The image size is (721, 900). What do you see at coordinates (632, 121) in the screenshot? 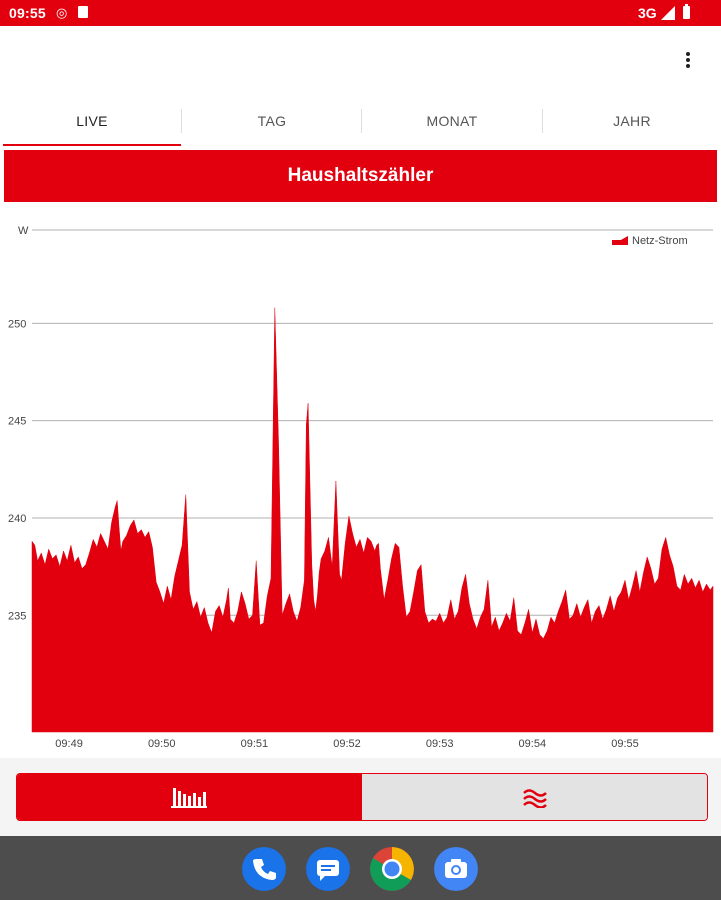
I see `tab-jahr: JAHR` at bounding box center [632, 121].